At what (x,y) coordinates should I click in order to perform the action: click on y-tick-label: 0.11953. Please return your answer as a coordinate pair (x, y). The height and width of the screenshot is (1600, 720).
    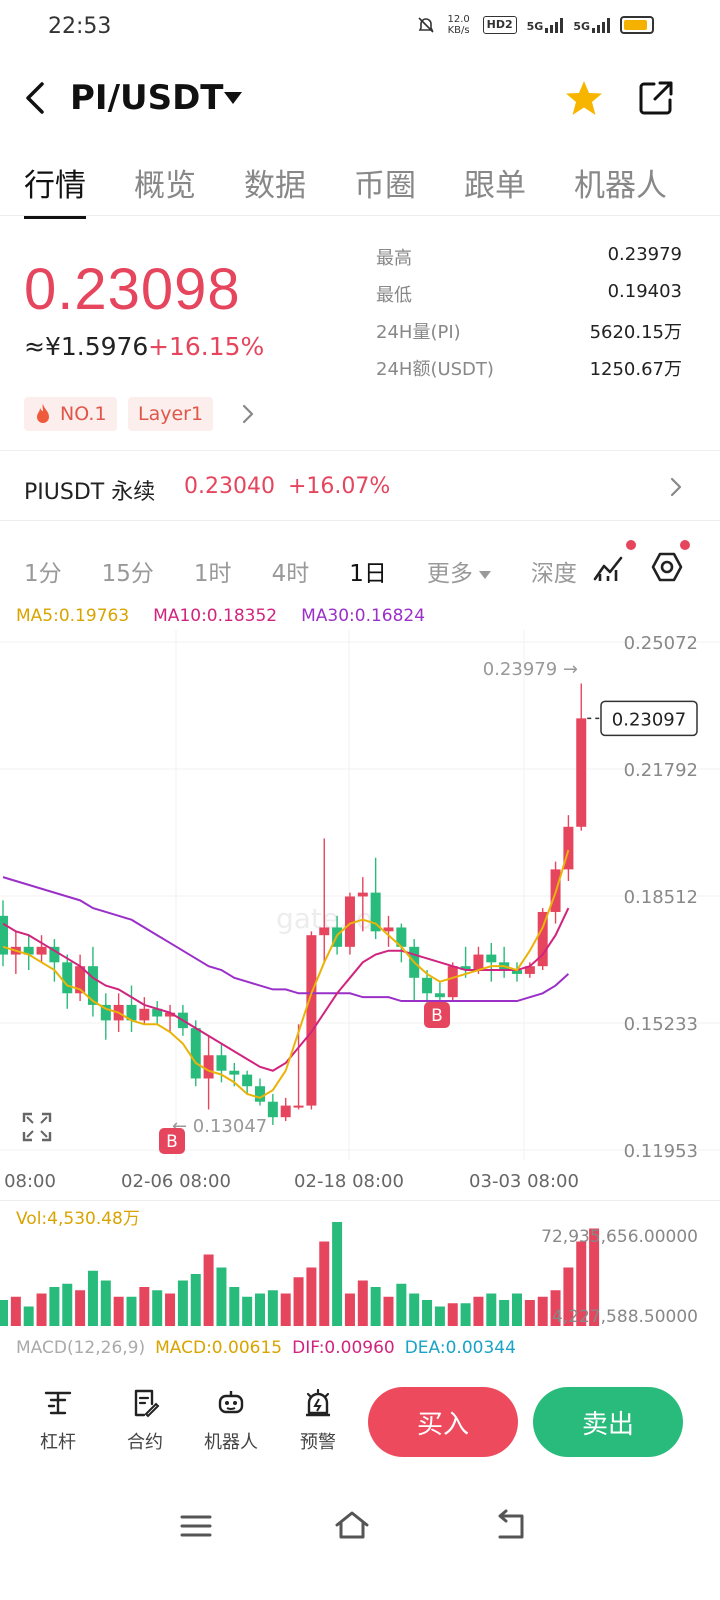
    Looking at the image, I should click on (661, 1151).